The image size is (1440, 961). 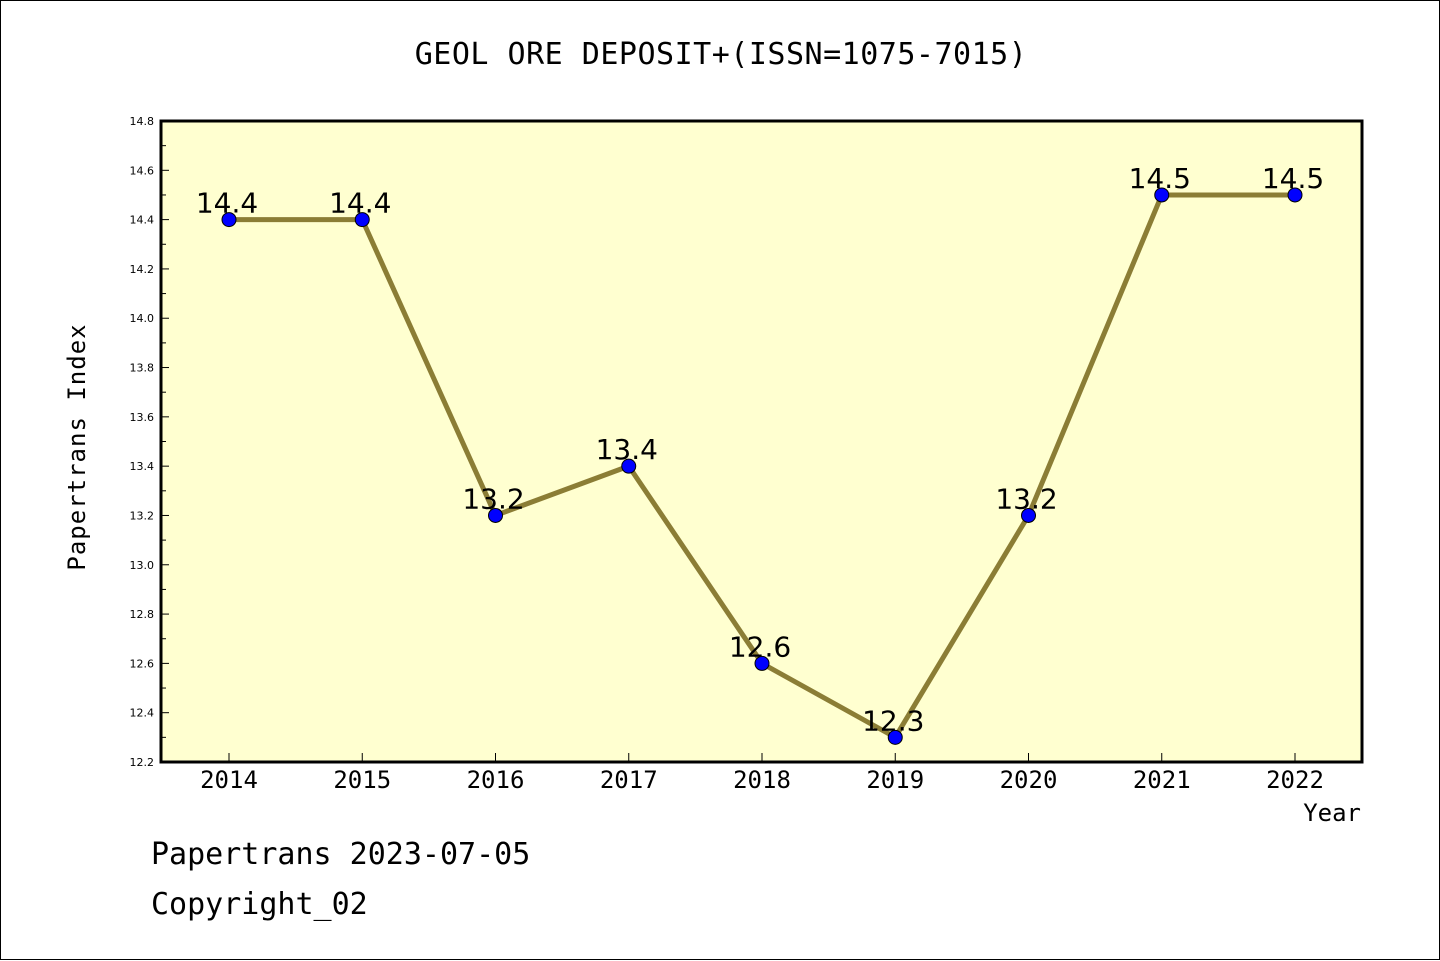 What do you see at coordinates (627, 449) in the screenshot?
I see `data-label: 13.4` at bounding box center [627, 449].